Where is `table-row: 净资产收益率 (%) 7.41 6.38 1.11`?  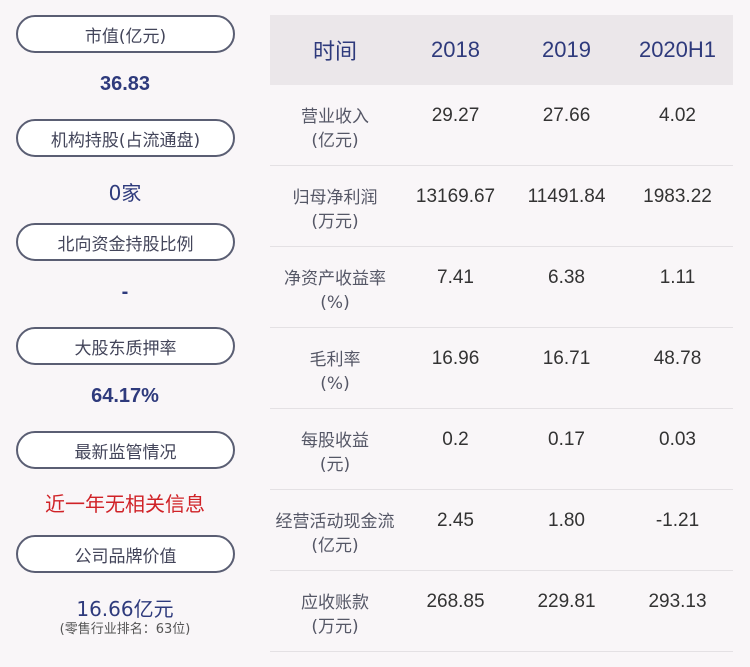 table-row: 净资产收益率 (%) 7.41 6.38 1.11 is located at coordinates (501, 287).